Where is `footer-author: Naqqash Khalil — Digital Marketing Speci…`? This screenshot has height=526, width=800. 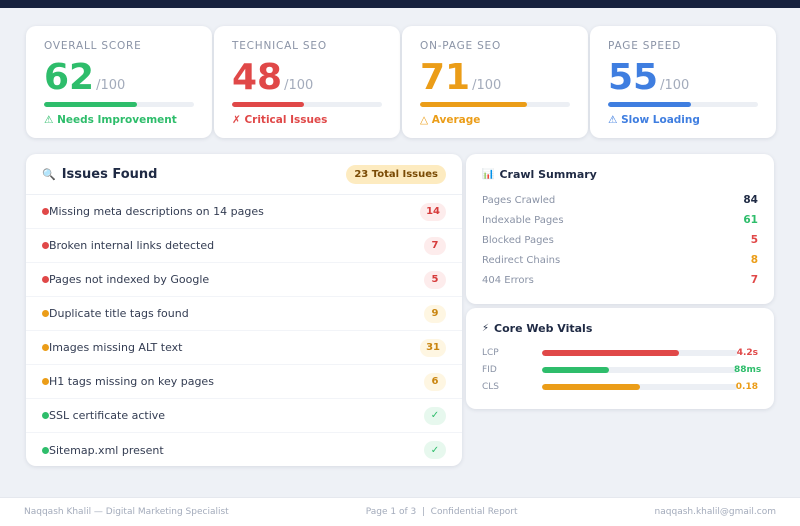
footer-author: Naqqash Khalil — Digital Marketing Speci… is located at coordinates (126, 512).